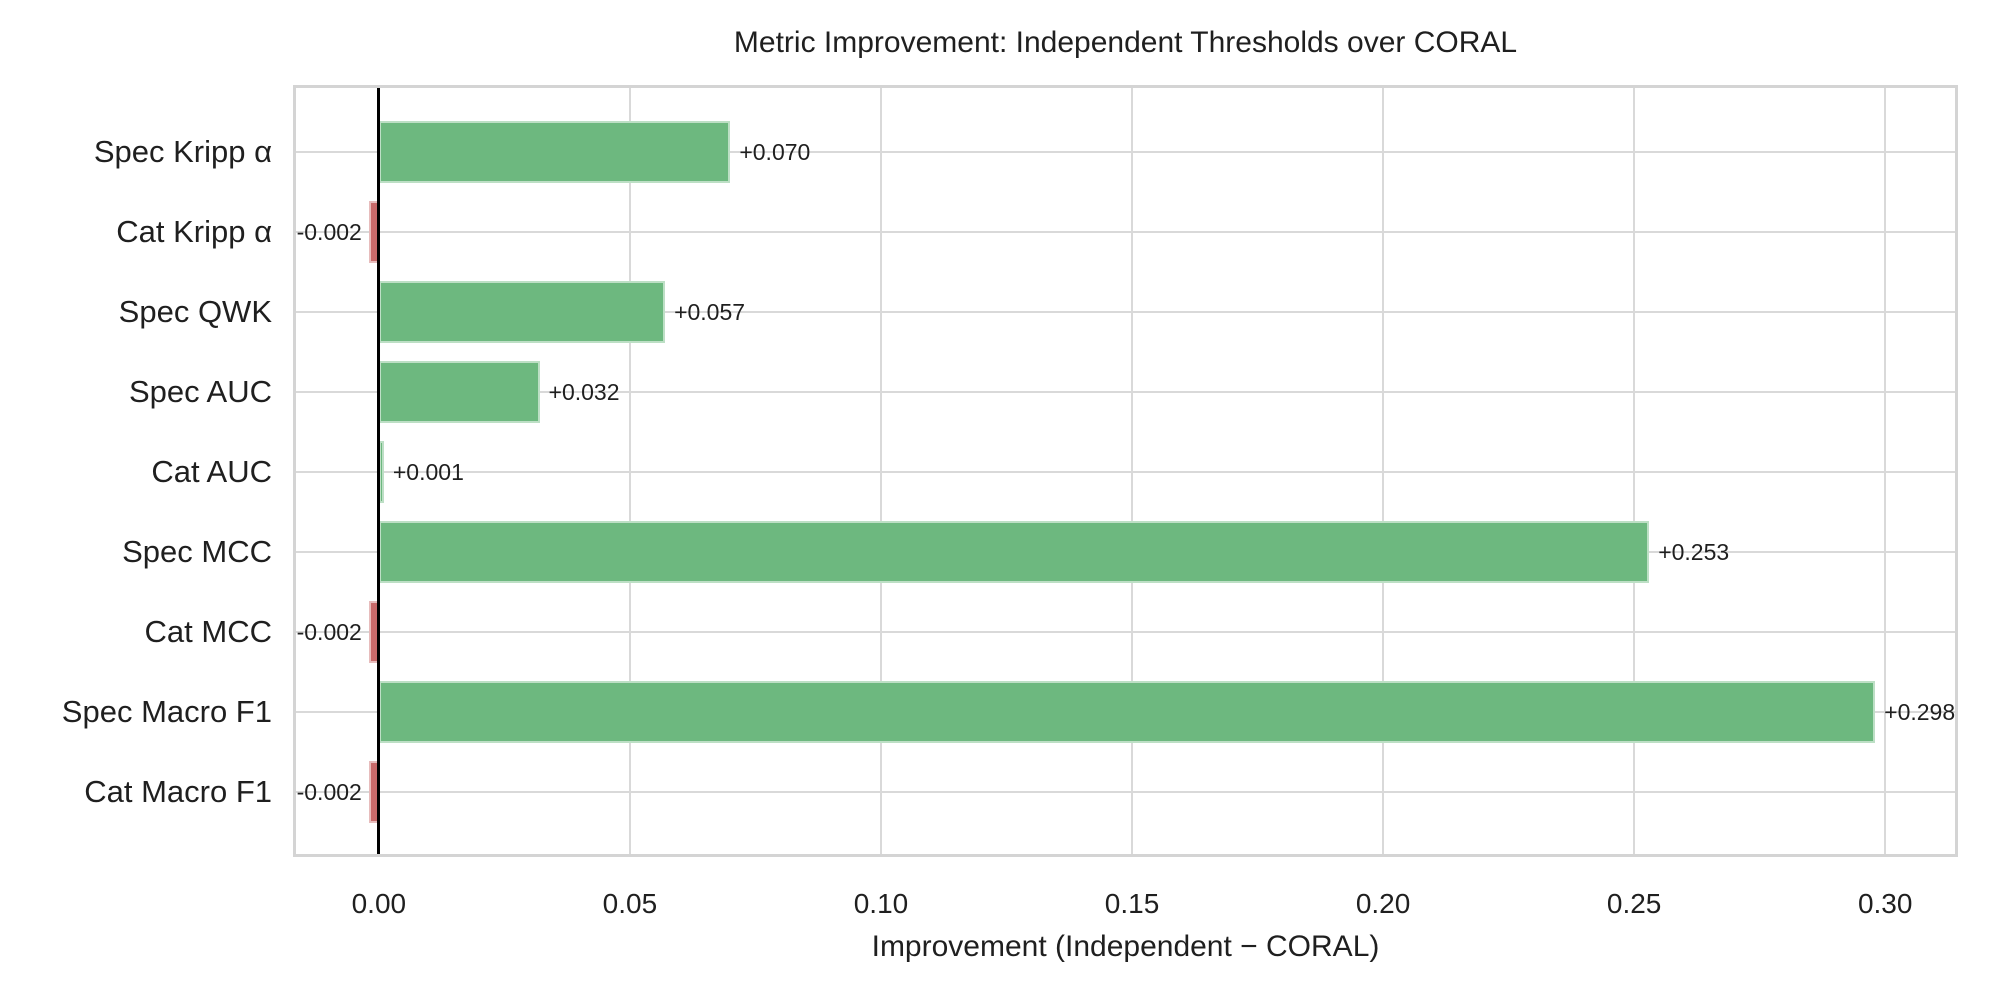 This screenshot has height=1000, width=2000. Describe the element at coordinates (1885, 903) in the screenshot. I see `x-tick-label: 0.30` at that location.